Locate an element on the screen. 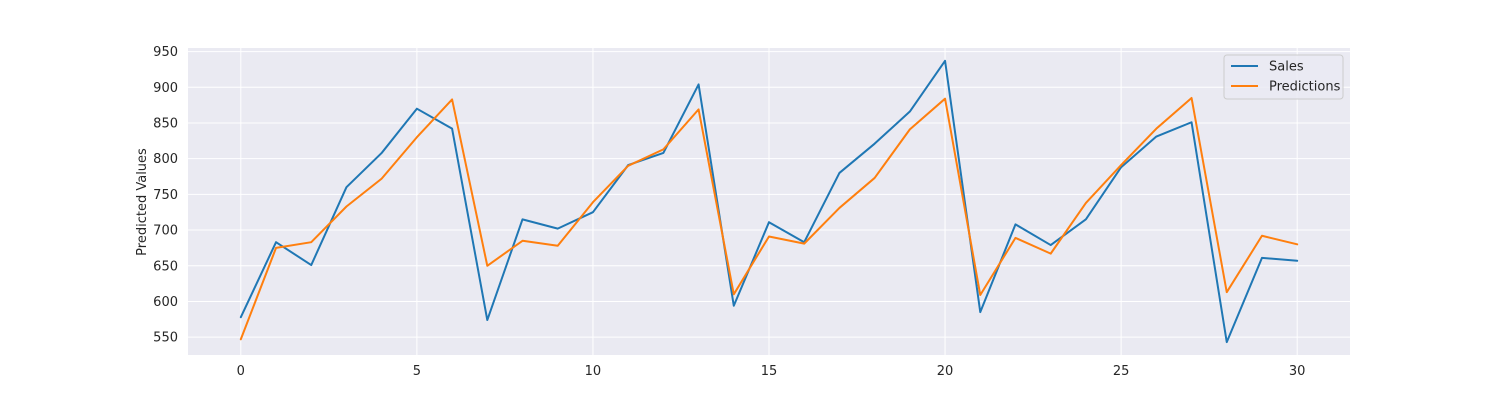 The height and width of the screenshot is (404, 1500). x-tick-label: 15 is located at coordinates (769, 371).